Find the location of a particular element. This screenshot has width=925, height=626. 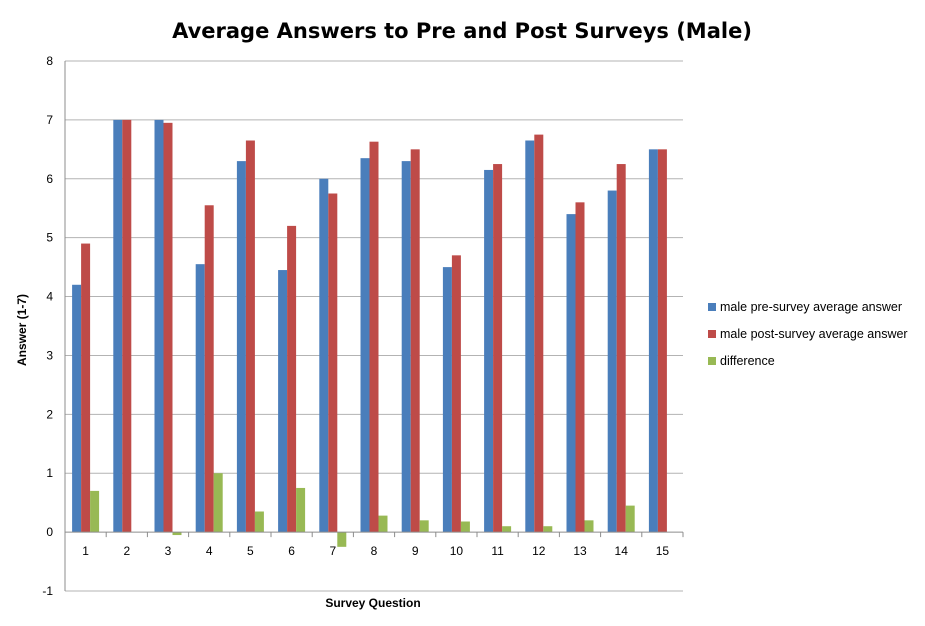

x-tick-label: 6 is located at coordinates (291, 551).